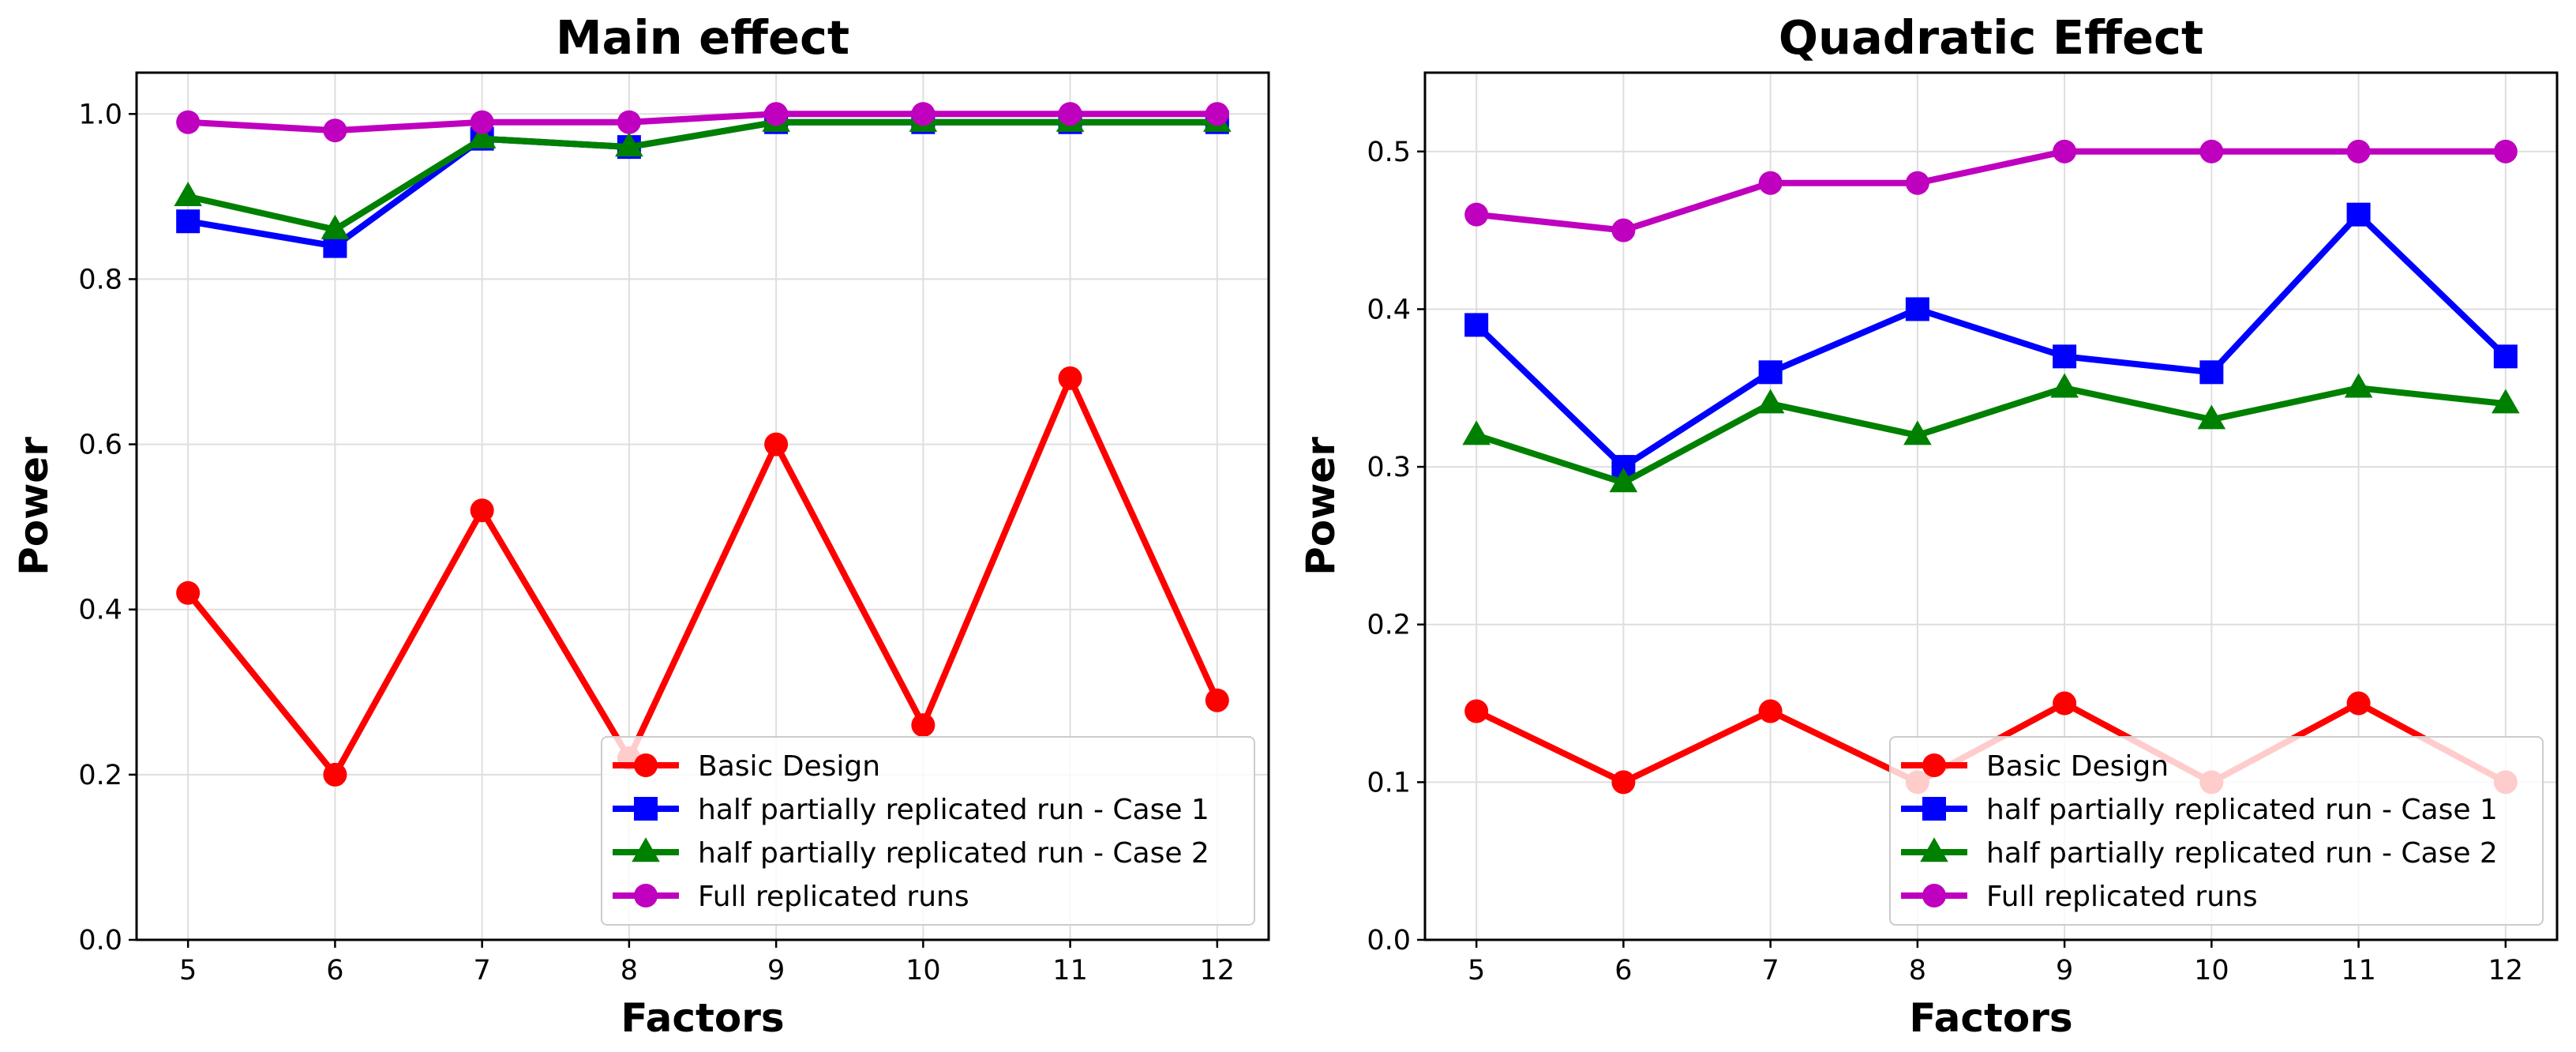  I want to click on y-tick-label: 0.2, so click(1389, 625).